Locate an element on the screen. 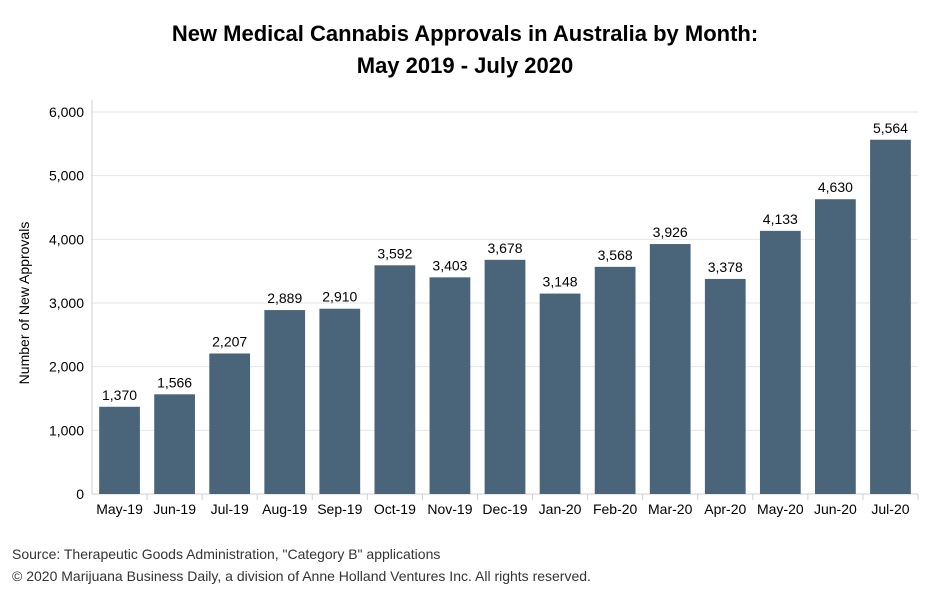 Image resolution: width=930 pixels, height=600 pixels. y-tick-label: 6,000 is located at coordinates (66, 112).